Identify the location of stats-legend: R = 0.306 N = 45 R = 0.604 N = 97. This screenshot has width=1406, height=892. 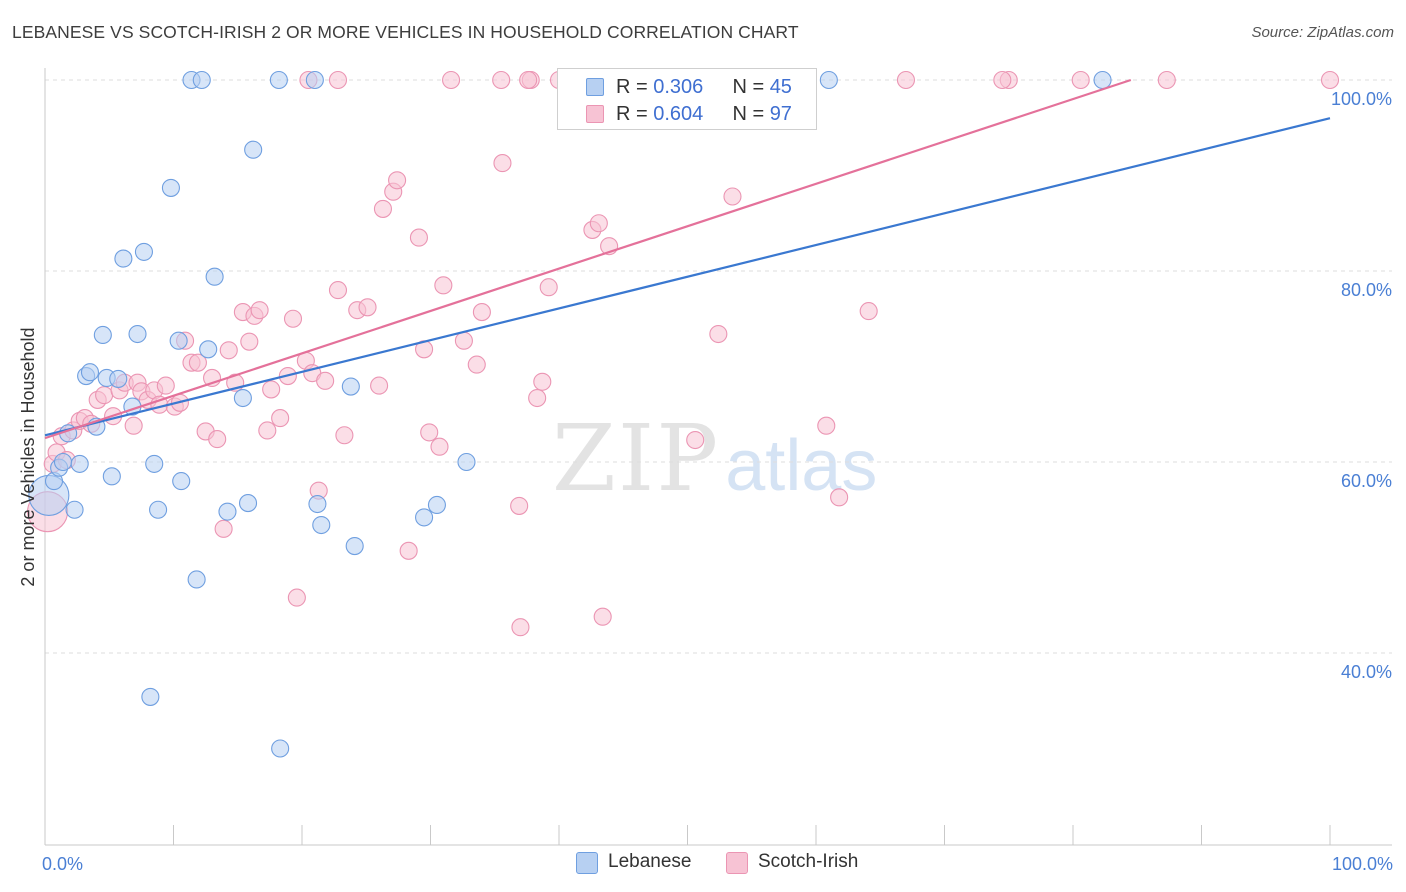
(687, 99).